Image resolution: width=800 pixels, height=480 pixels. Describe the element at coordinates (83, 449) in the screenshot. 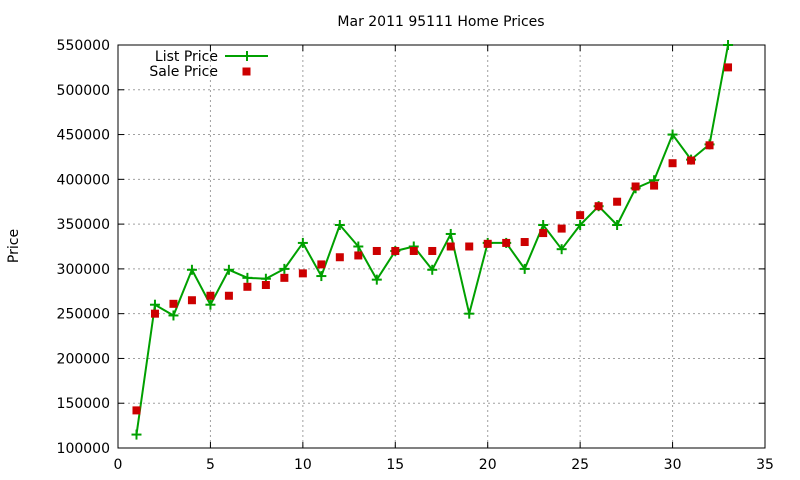

I see `y-tick-label: 100000` at that location.